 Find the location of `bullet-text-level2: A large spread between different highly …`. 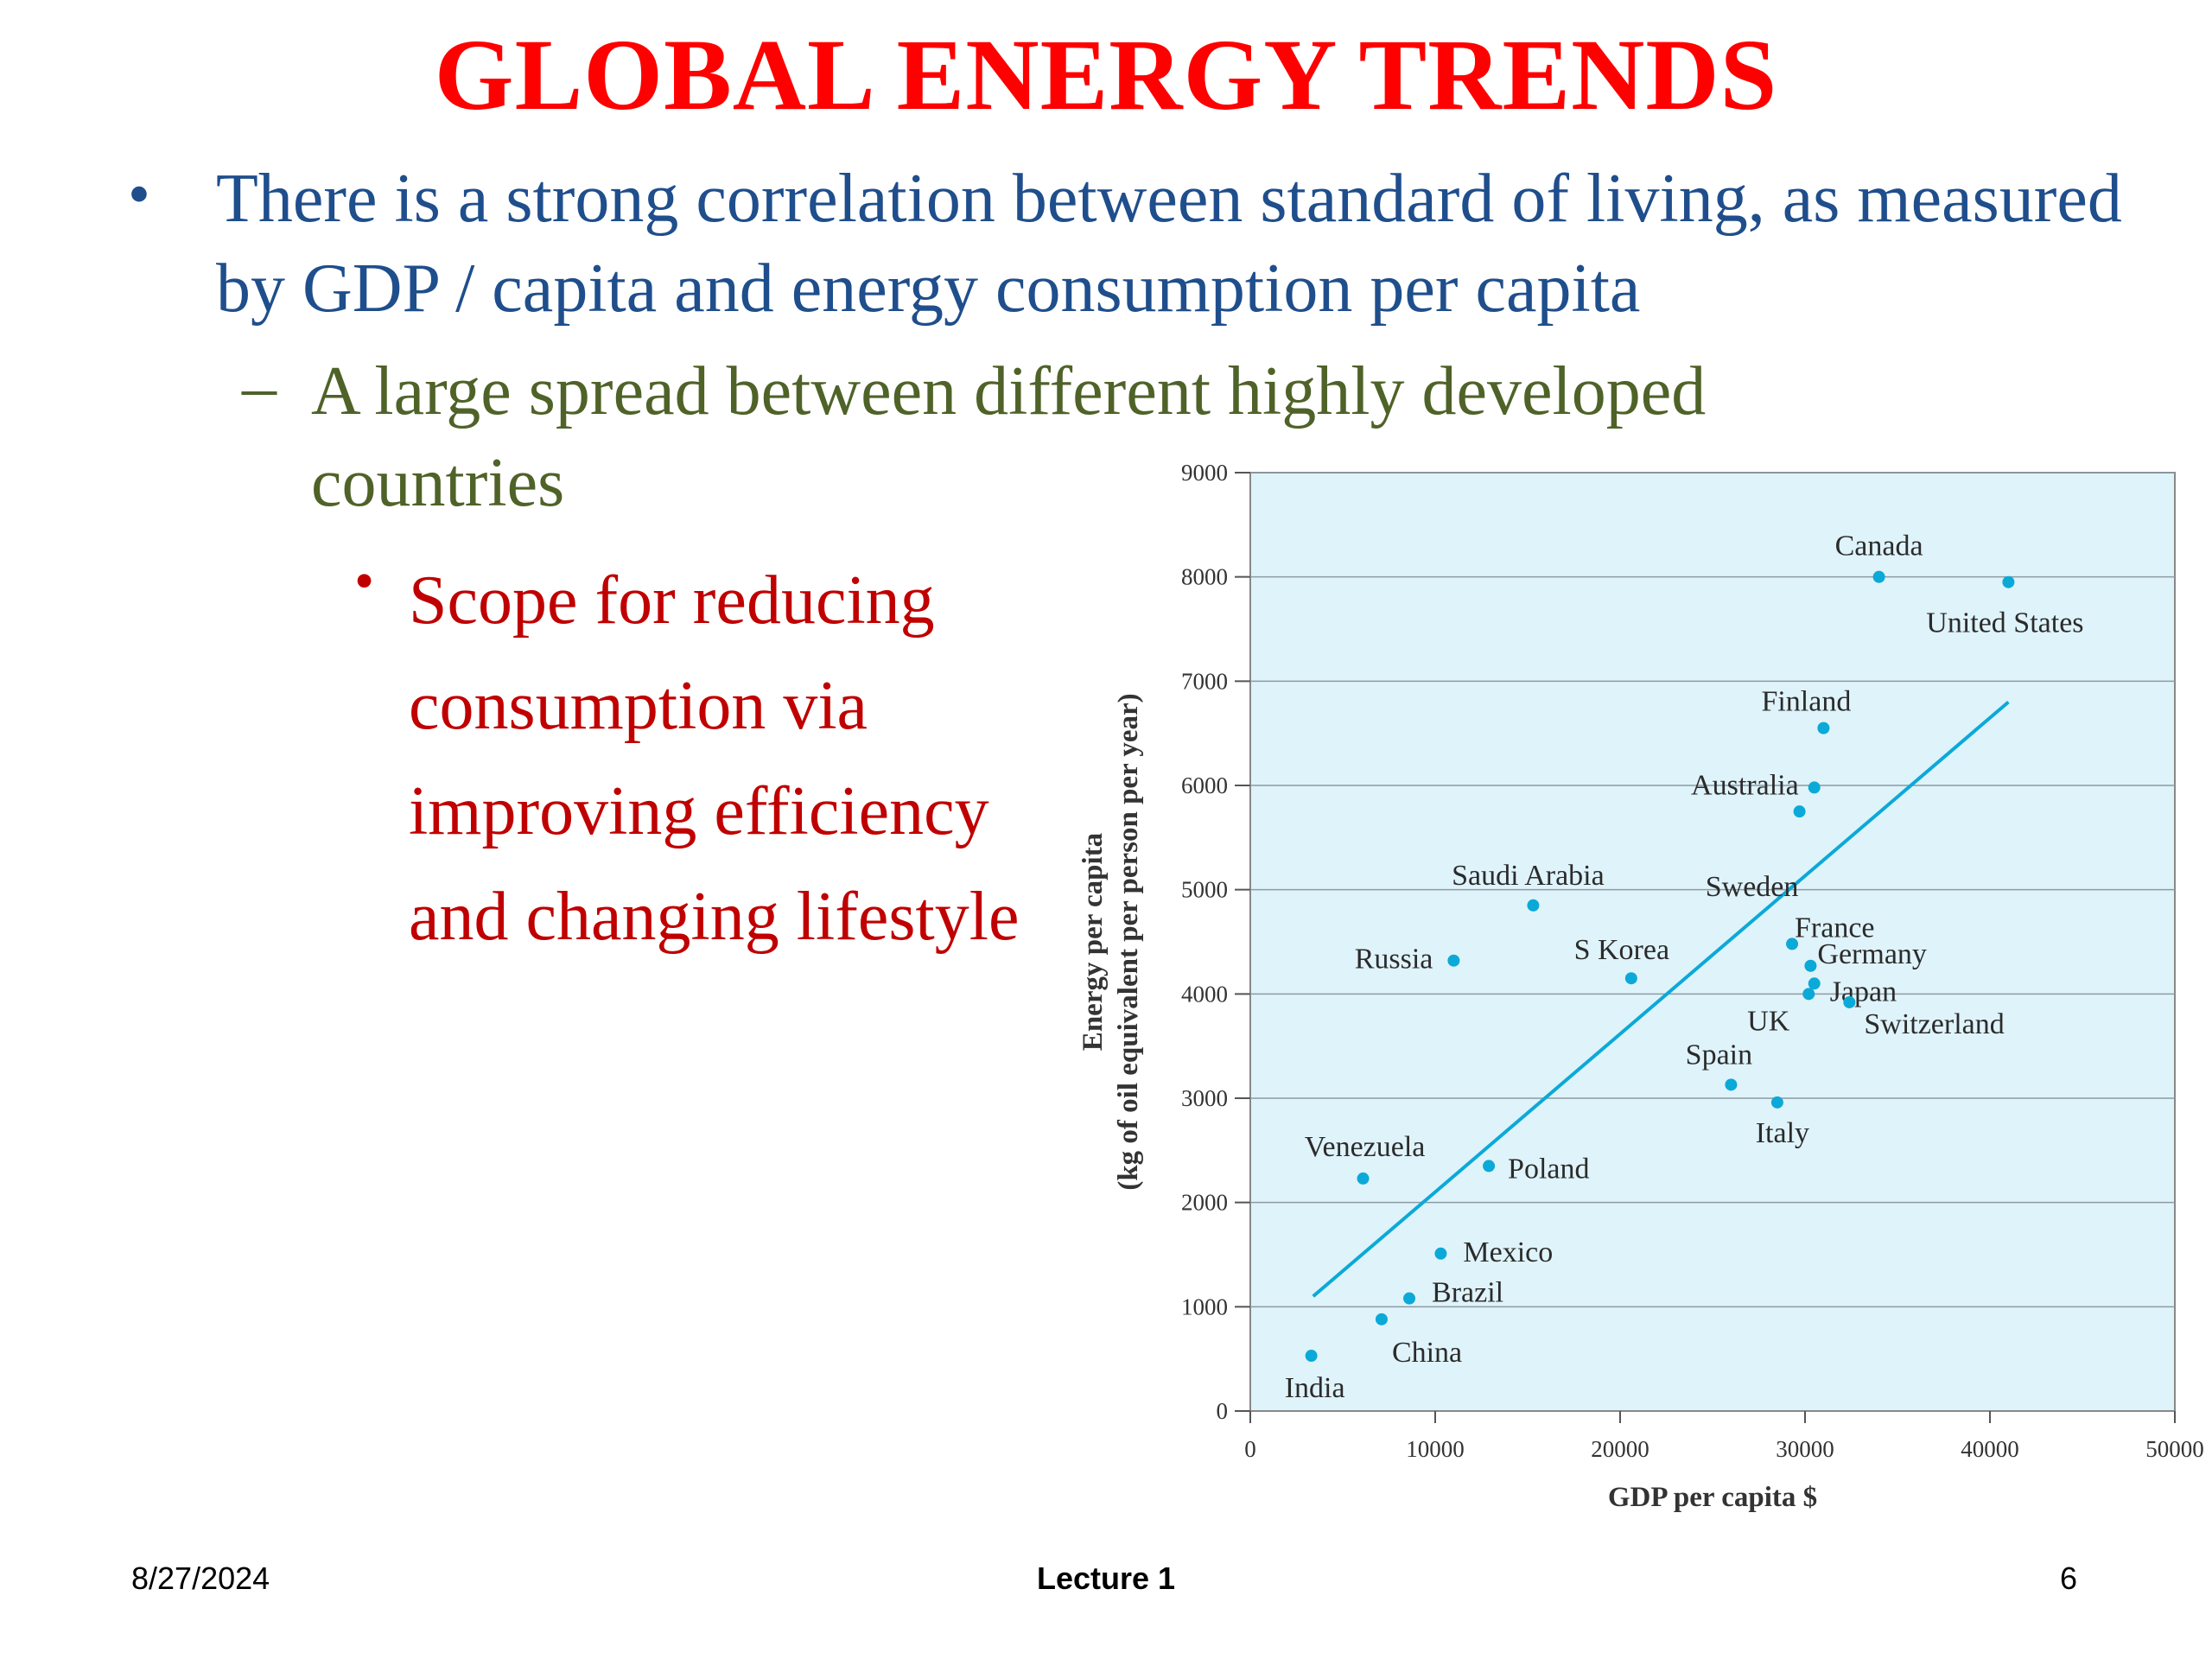

bullet-text-level2: A large spread between different highly … is located at coordinates (1009, 437).